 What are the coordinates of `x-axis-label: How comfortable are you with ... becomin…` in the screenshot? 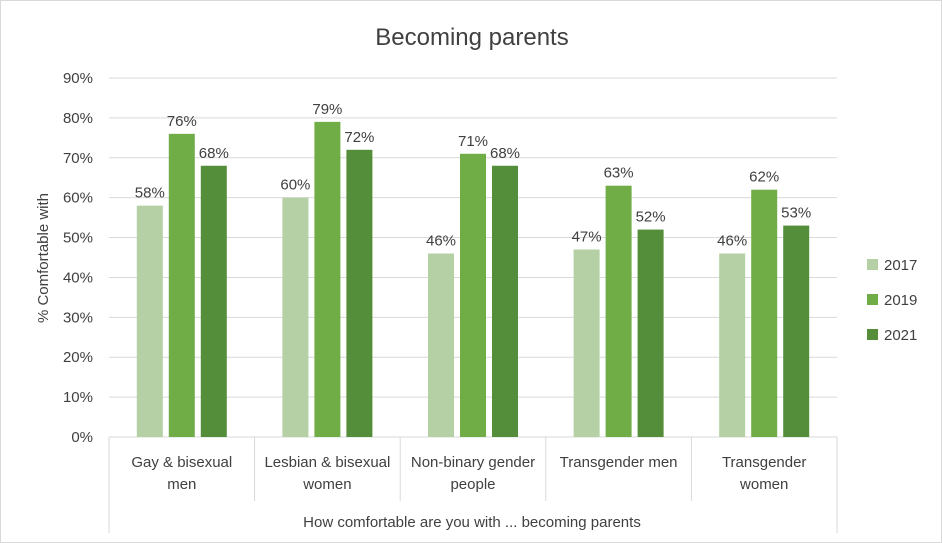 It's located at (472, 522).